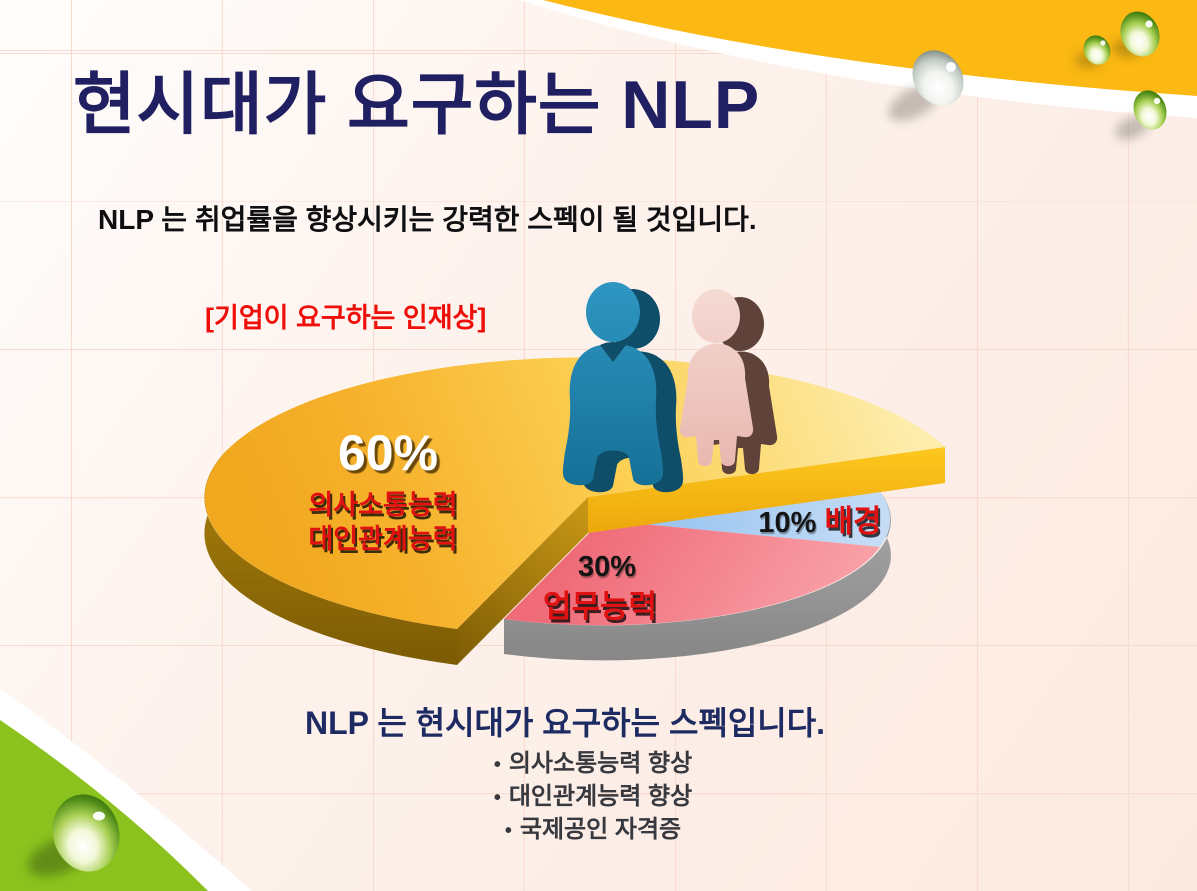  Describe the element at coordinates (388, 453) in the screenshot. I see `pie-label-60-pct: 60%` at that location.